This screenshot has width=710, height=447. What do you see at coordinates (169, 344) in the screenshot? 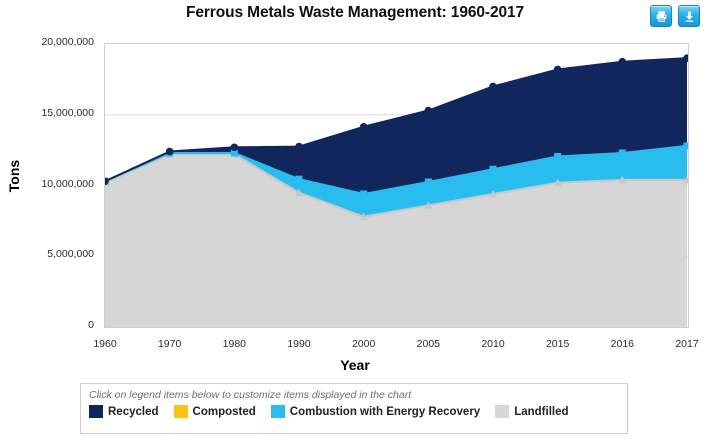
I see `x-axis-tick-label: 1970` at bounding box center [169, 344].